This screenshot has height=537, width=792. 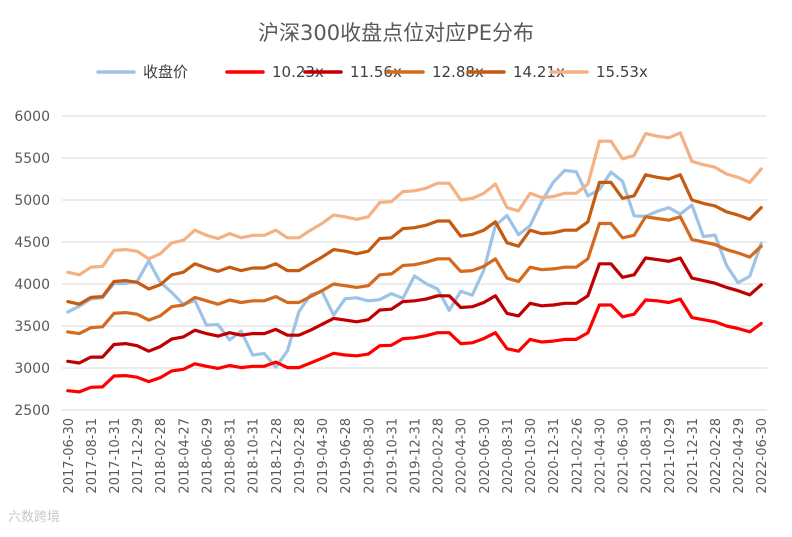 What do you see at coordinates (32, 117) in the screenshot?
I see `y-tick-label: 6000` at bounding box center [32, 117].